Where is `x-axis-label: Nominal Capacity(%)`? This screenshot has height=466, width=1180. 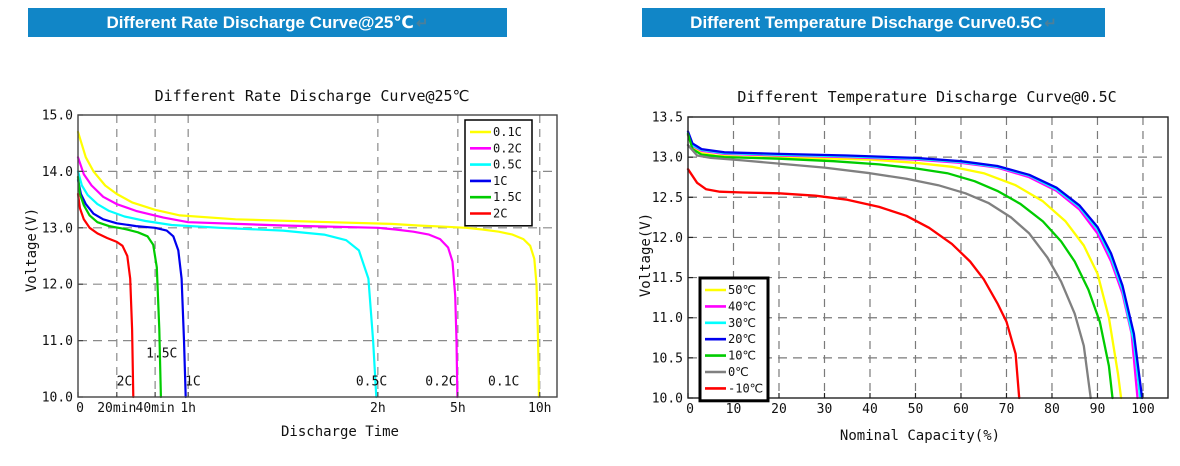 x-axis-label: Nominal Capacity(%) is located at coordinates (920, 436).